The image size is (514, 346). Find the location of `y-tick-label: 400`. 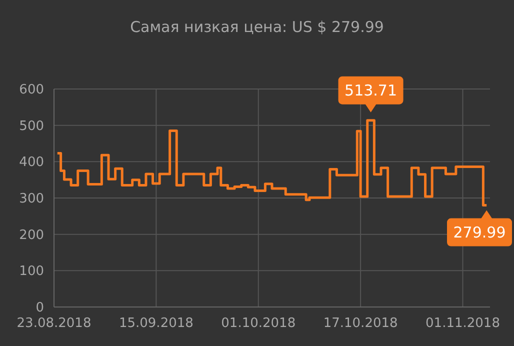

y-tick-label: 400 is located at coordinates (31, 162).